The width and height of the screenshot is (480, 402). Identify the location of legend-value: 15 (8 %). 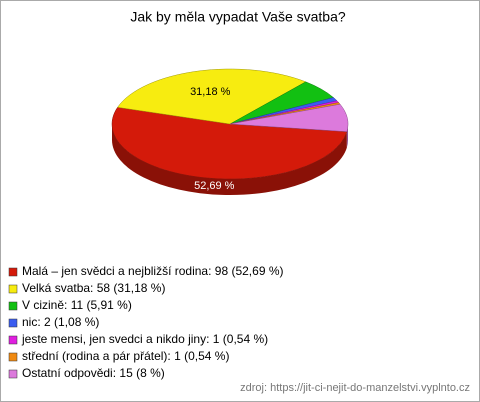
(141, 373).